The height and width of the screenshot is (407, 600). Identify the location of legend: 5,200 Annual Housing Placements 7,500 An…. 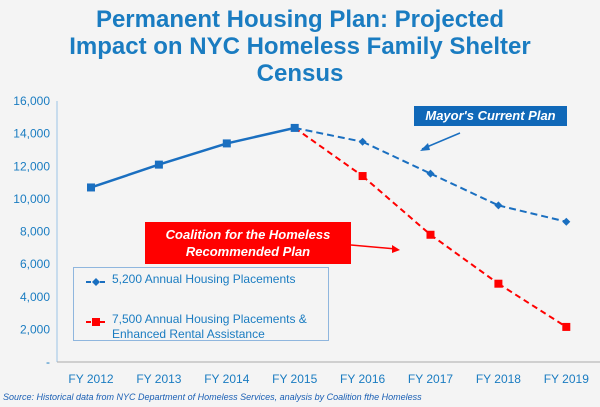
(201, 304).